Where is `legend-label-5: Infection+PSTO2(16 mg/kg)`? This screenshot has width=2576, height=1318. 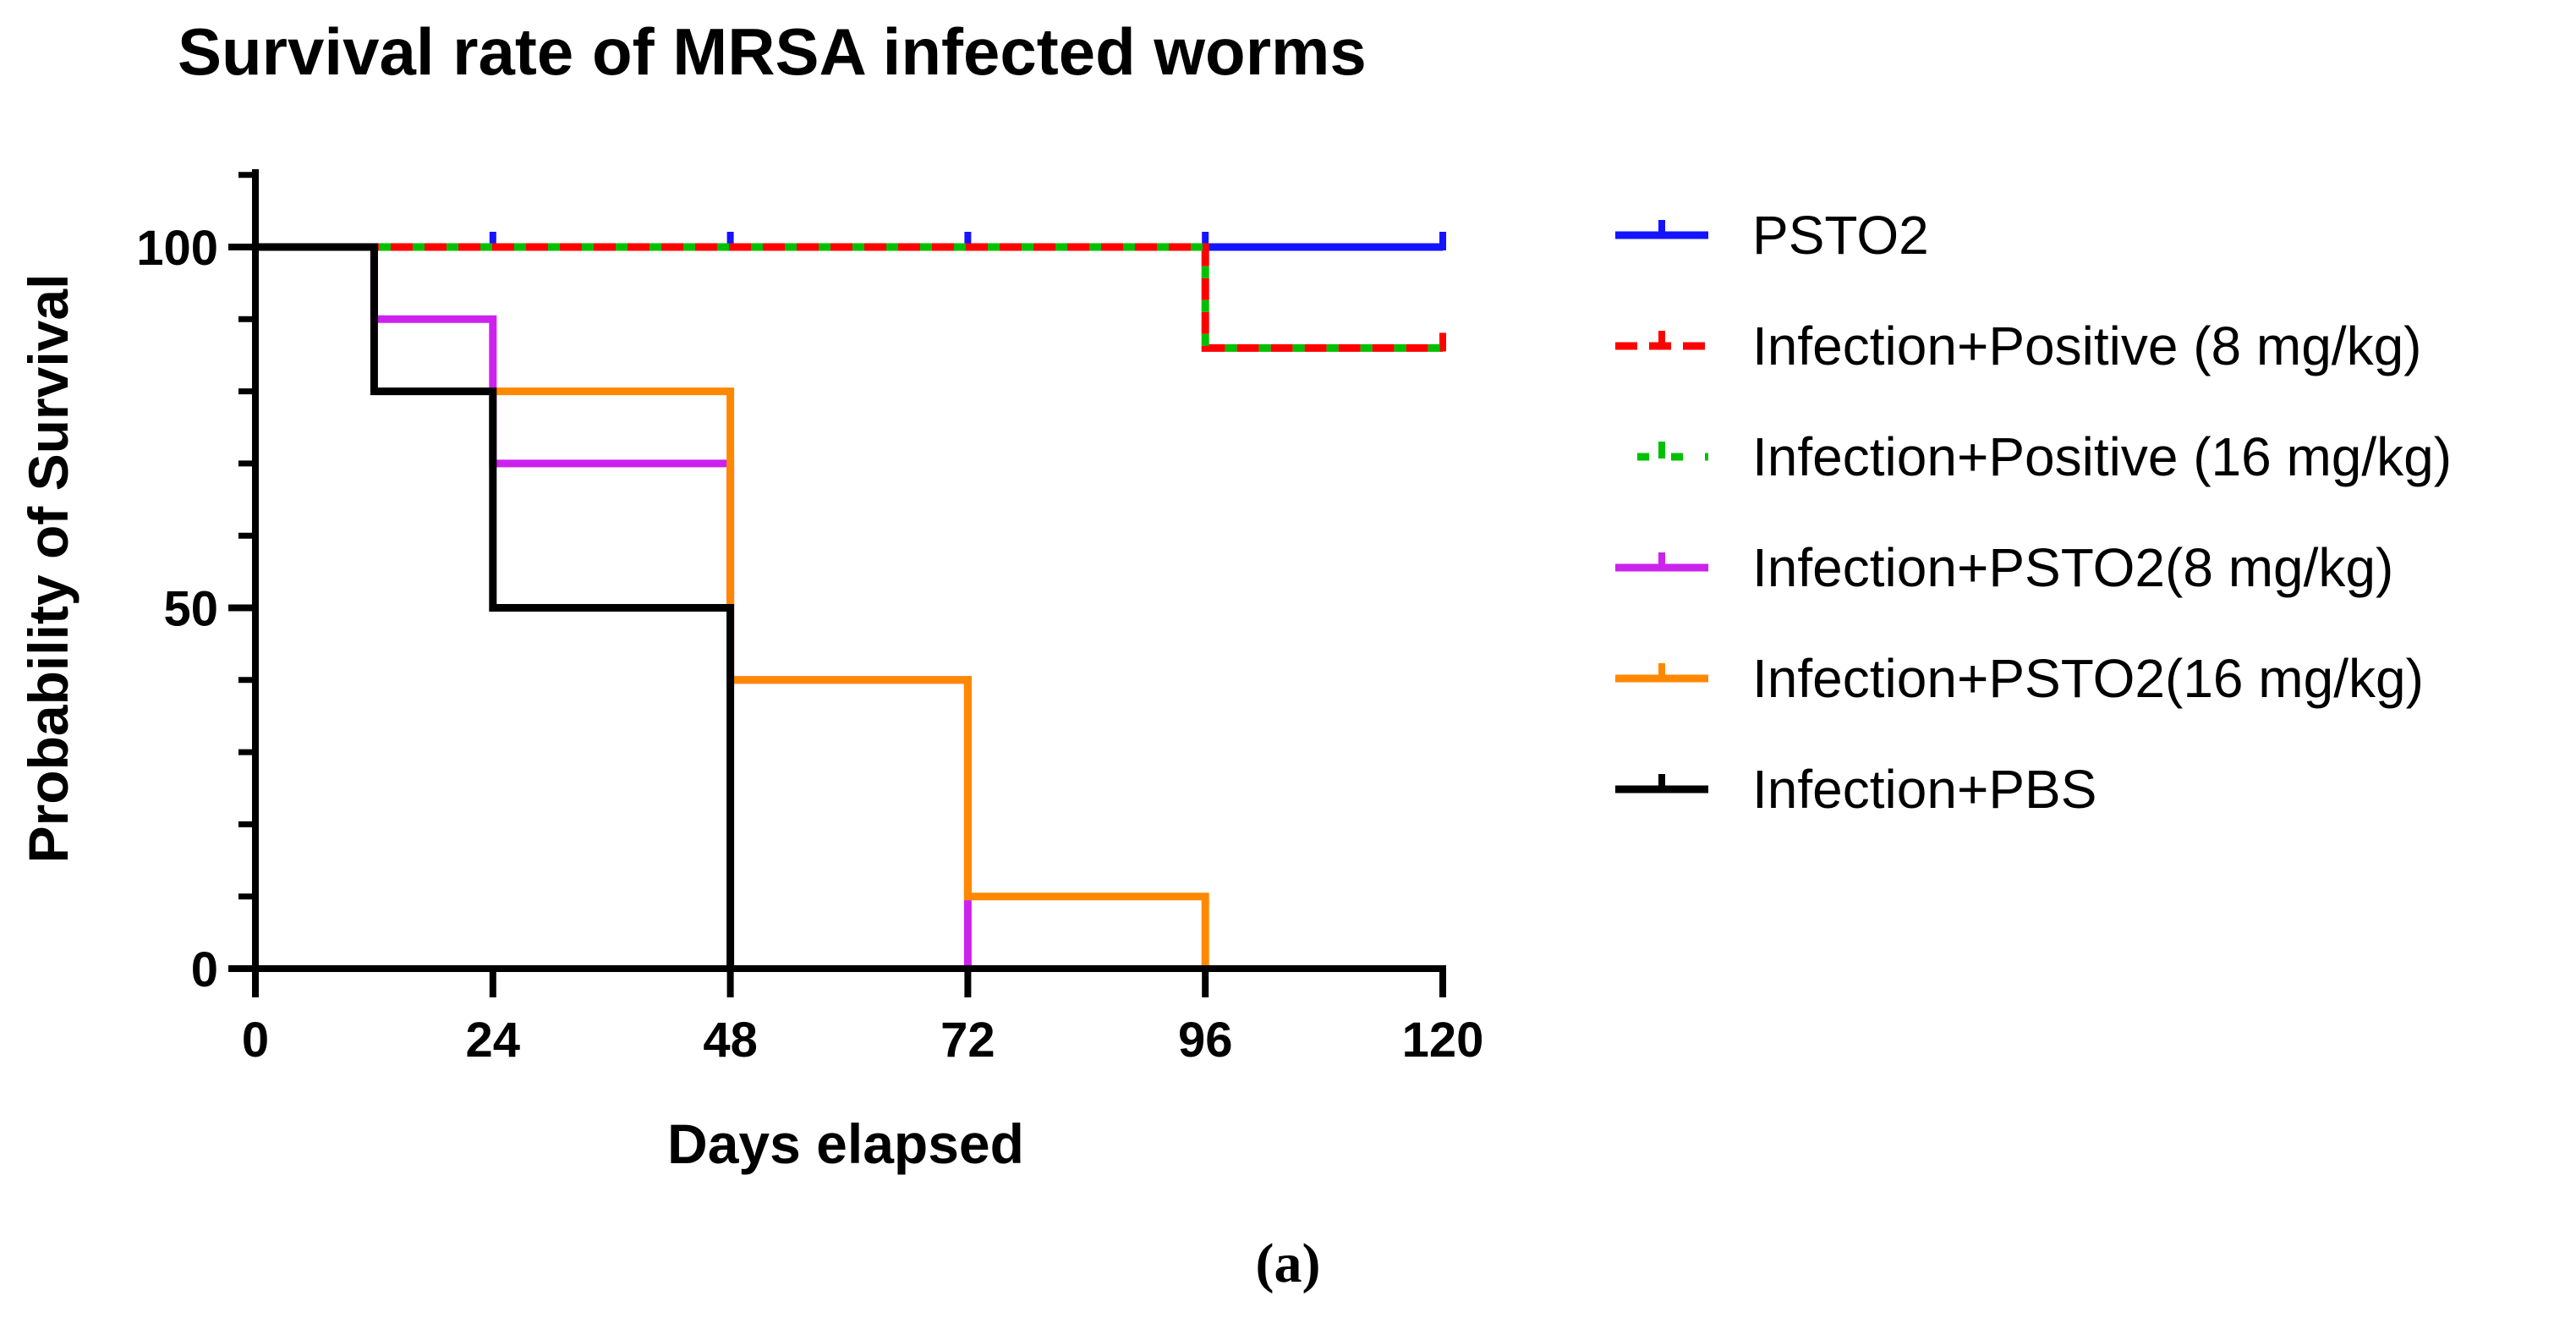 legend-label-5: Infection+PSTO2(16 mg/kg) is located at coordinates (2088, 678).